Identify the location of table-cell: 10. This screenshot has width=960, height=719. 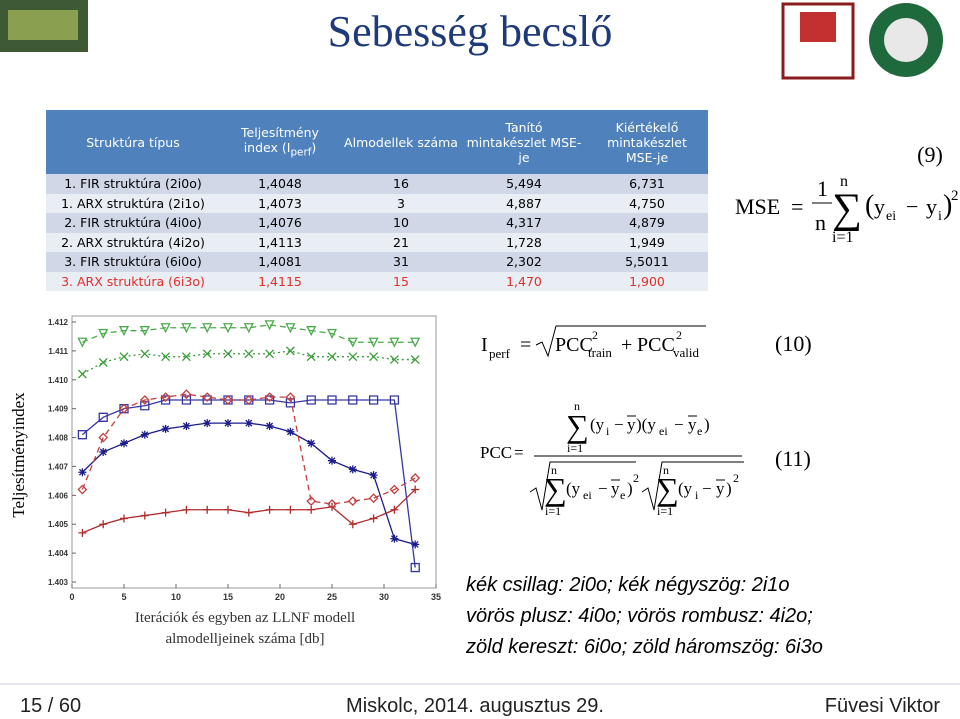
(401, 223).